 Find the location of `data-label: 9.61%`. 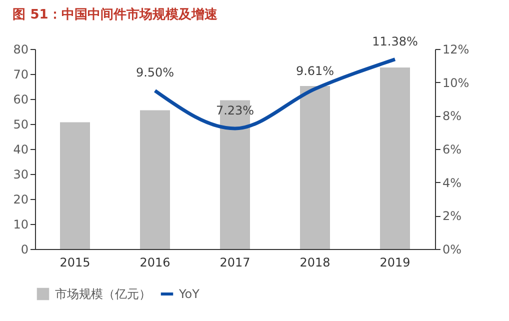

data-label: 9.61% is located at coordinates (315, 71).